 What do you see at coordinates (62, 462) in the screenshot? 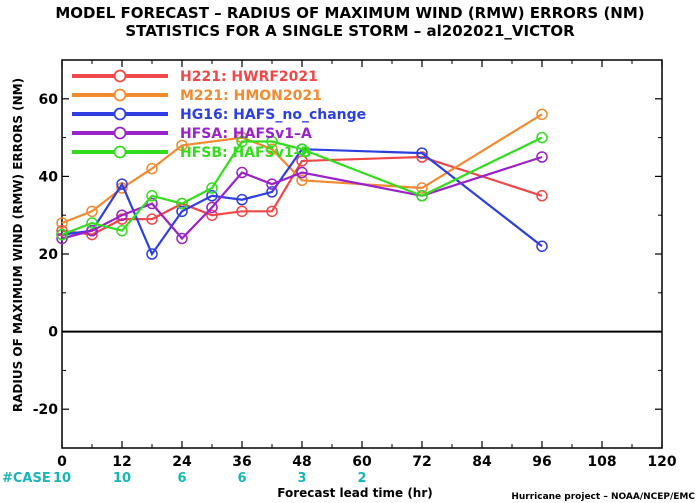
I see `x-tick-label: 0` at bounding box center [62, 462].